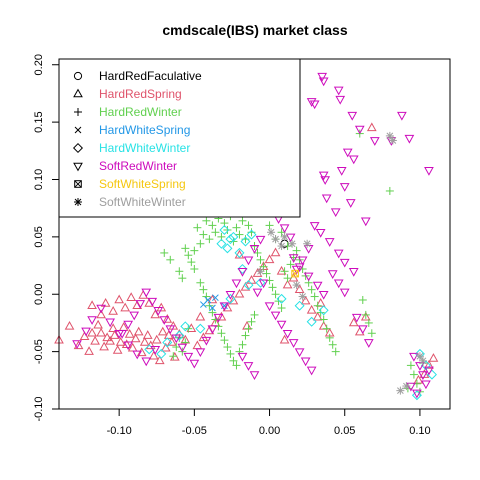  I want to click on legend-item: HardRedFaculative, so click(137, 76).